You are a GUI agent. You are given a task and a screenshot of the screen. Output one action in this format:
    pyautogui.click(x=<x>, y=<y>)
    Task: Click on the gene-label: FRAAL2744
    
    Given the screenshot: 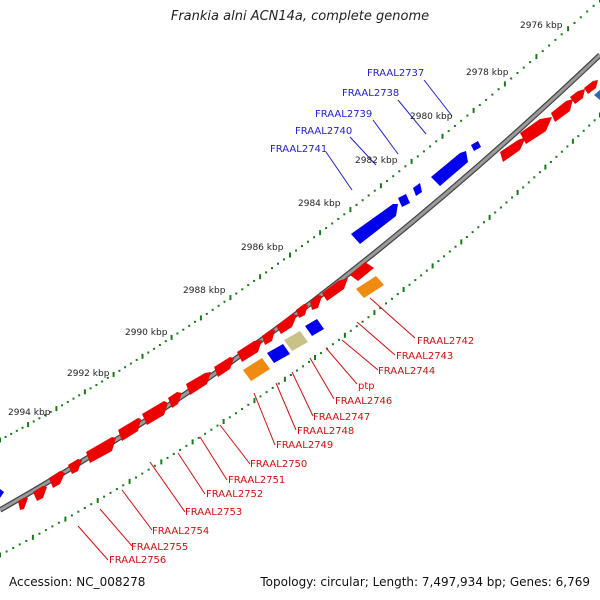 What is the action you would take?
    pyautogui.click(x=406, y=371)
    